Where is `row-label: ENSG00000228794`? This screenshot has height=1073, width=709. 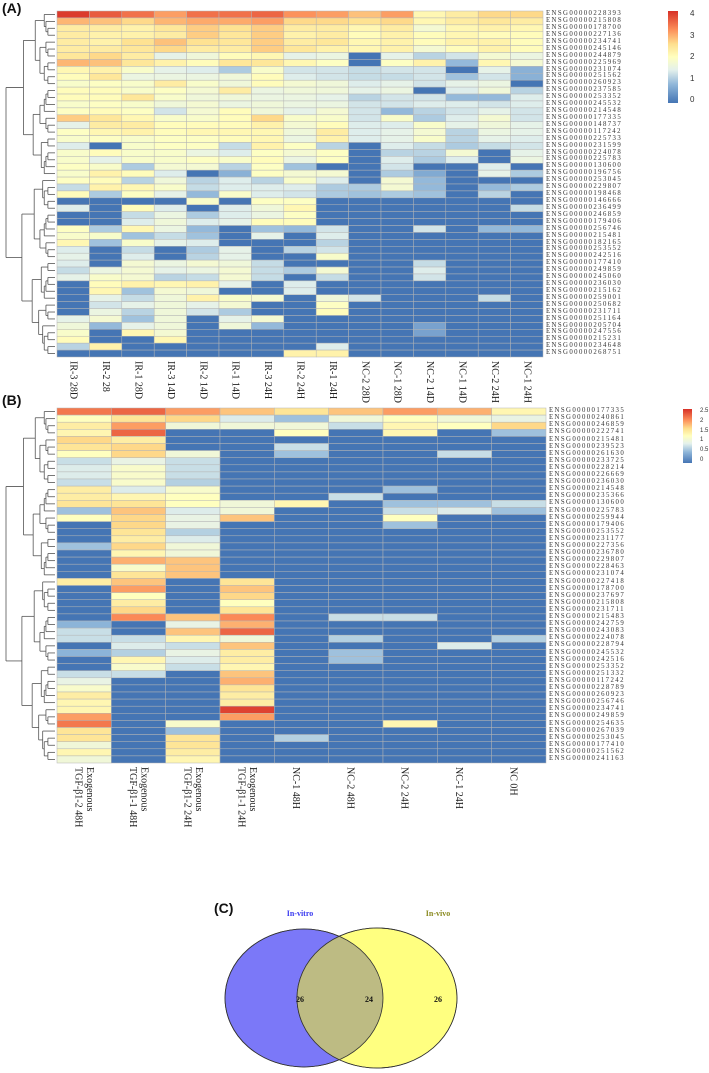 row-label: ENSG00000228794 is located at coordinates (587, 645).